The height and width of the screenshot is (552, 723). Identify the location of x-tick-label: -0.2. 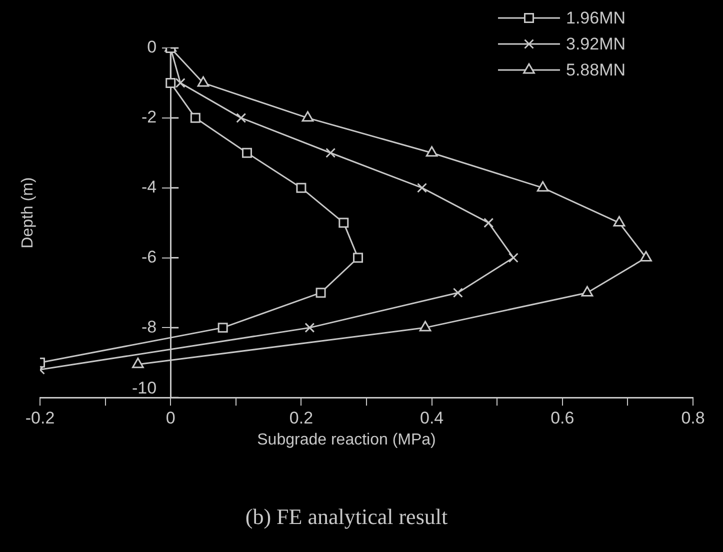
(40, 418).